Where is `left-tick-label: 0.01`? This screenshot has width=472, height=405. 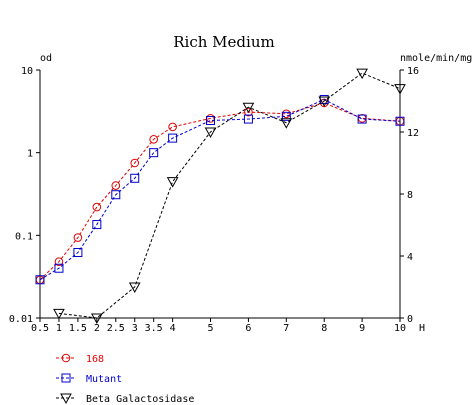 left-tick-label: 0.01 is located at coordinates (21, 319).